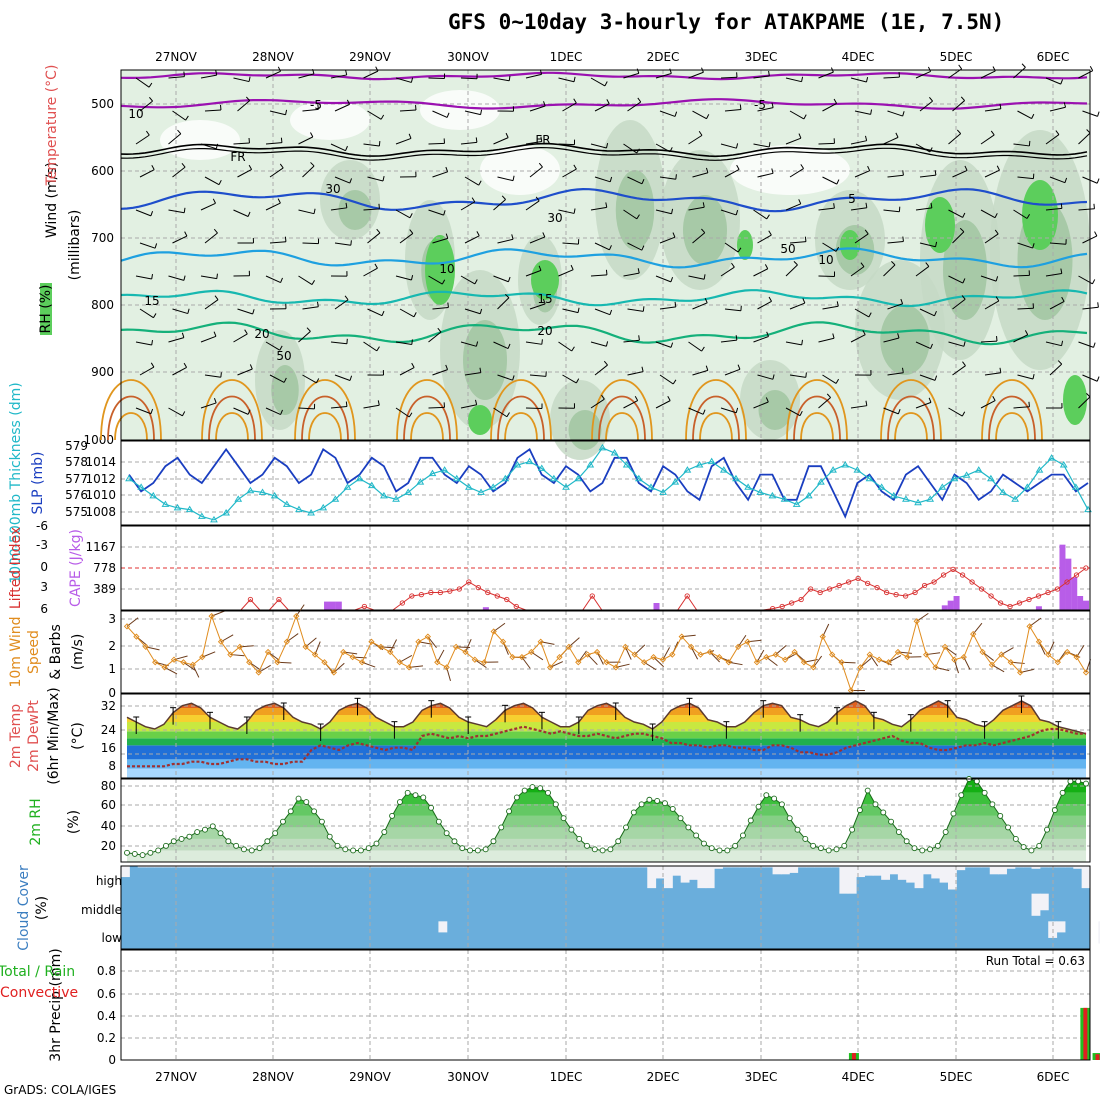 Image resolution: width=1100 pixels, height=1100 pixels. I want to click on contour-label: -5, so click(316, 105).